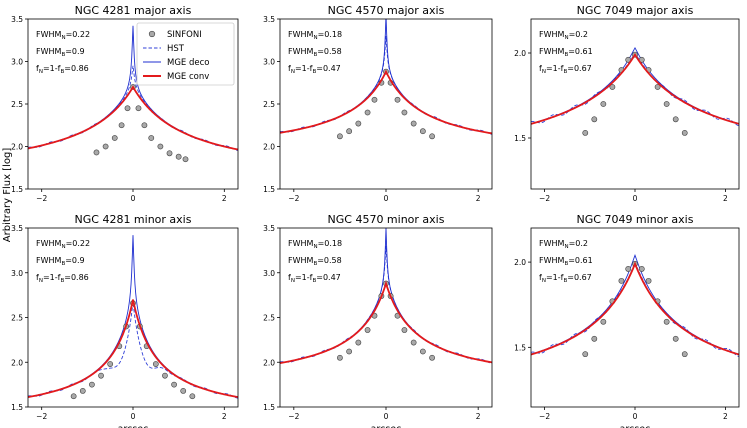 The image size is (747, 428). What do you see at coordinates (133, 426) in the screenshot?
I see `x-axis-label: arcsec` at bounding box center [133, 426].